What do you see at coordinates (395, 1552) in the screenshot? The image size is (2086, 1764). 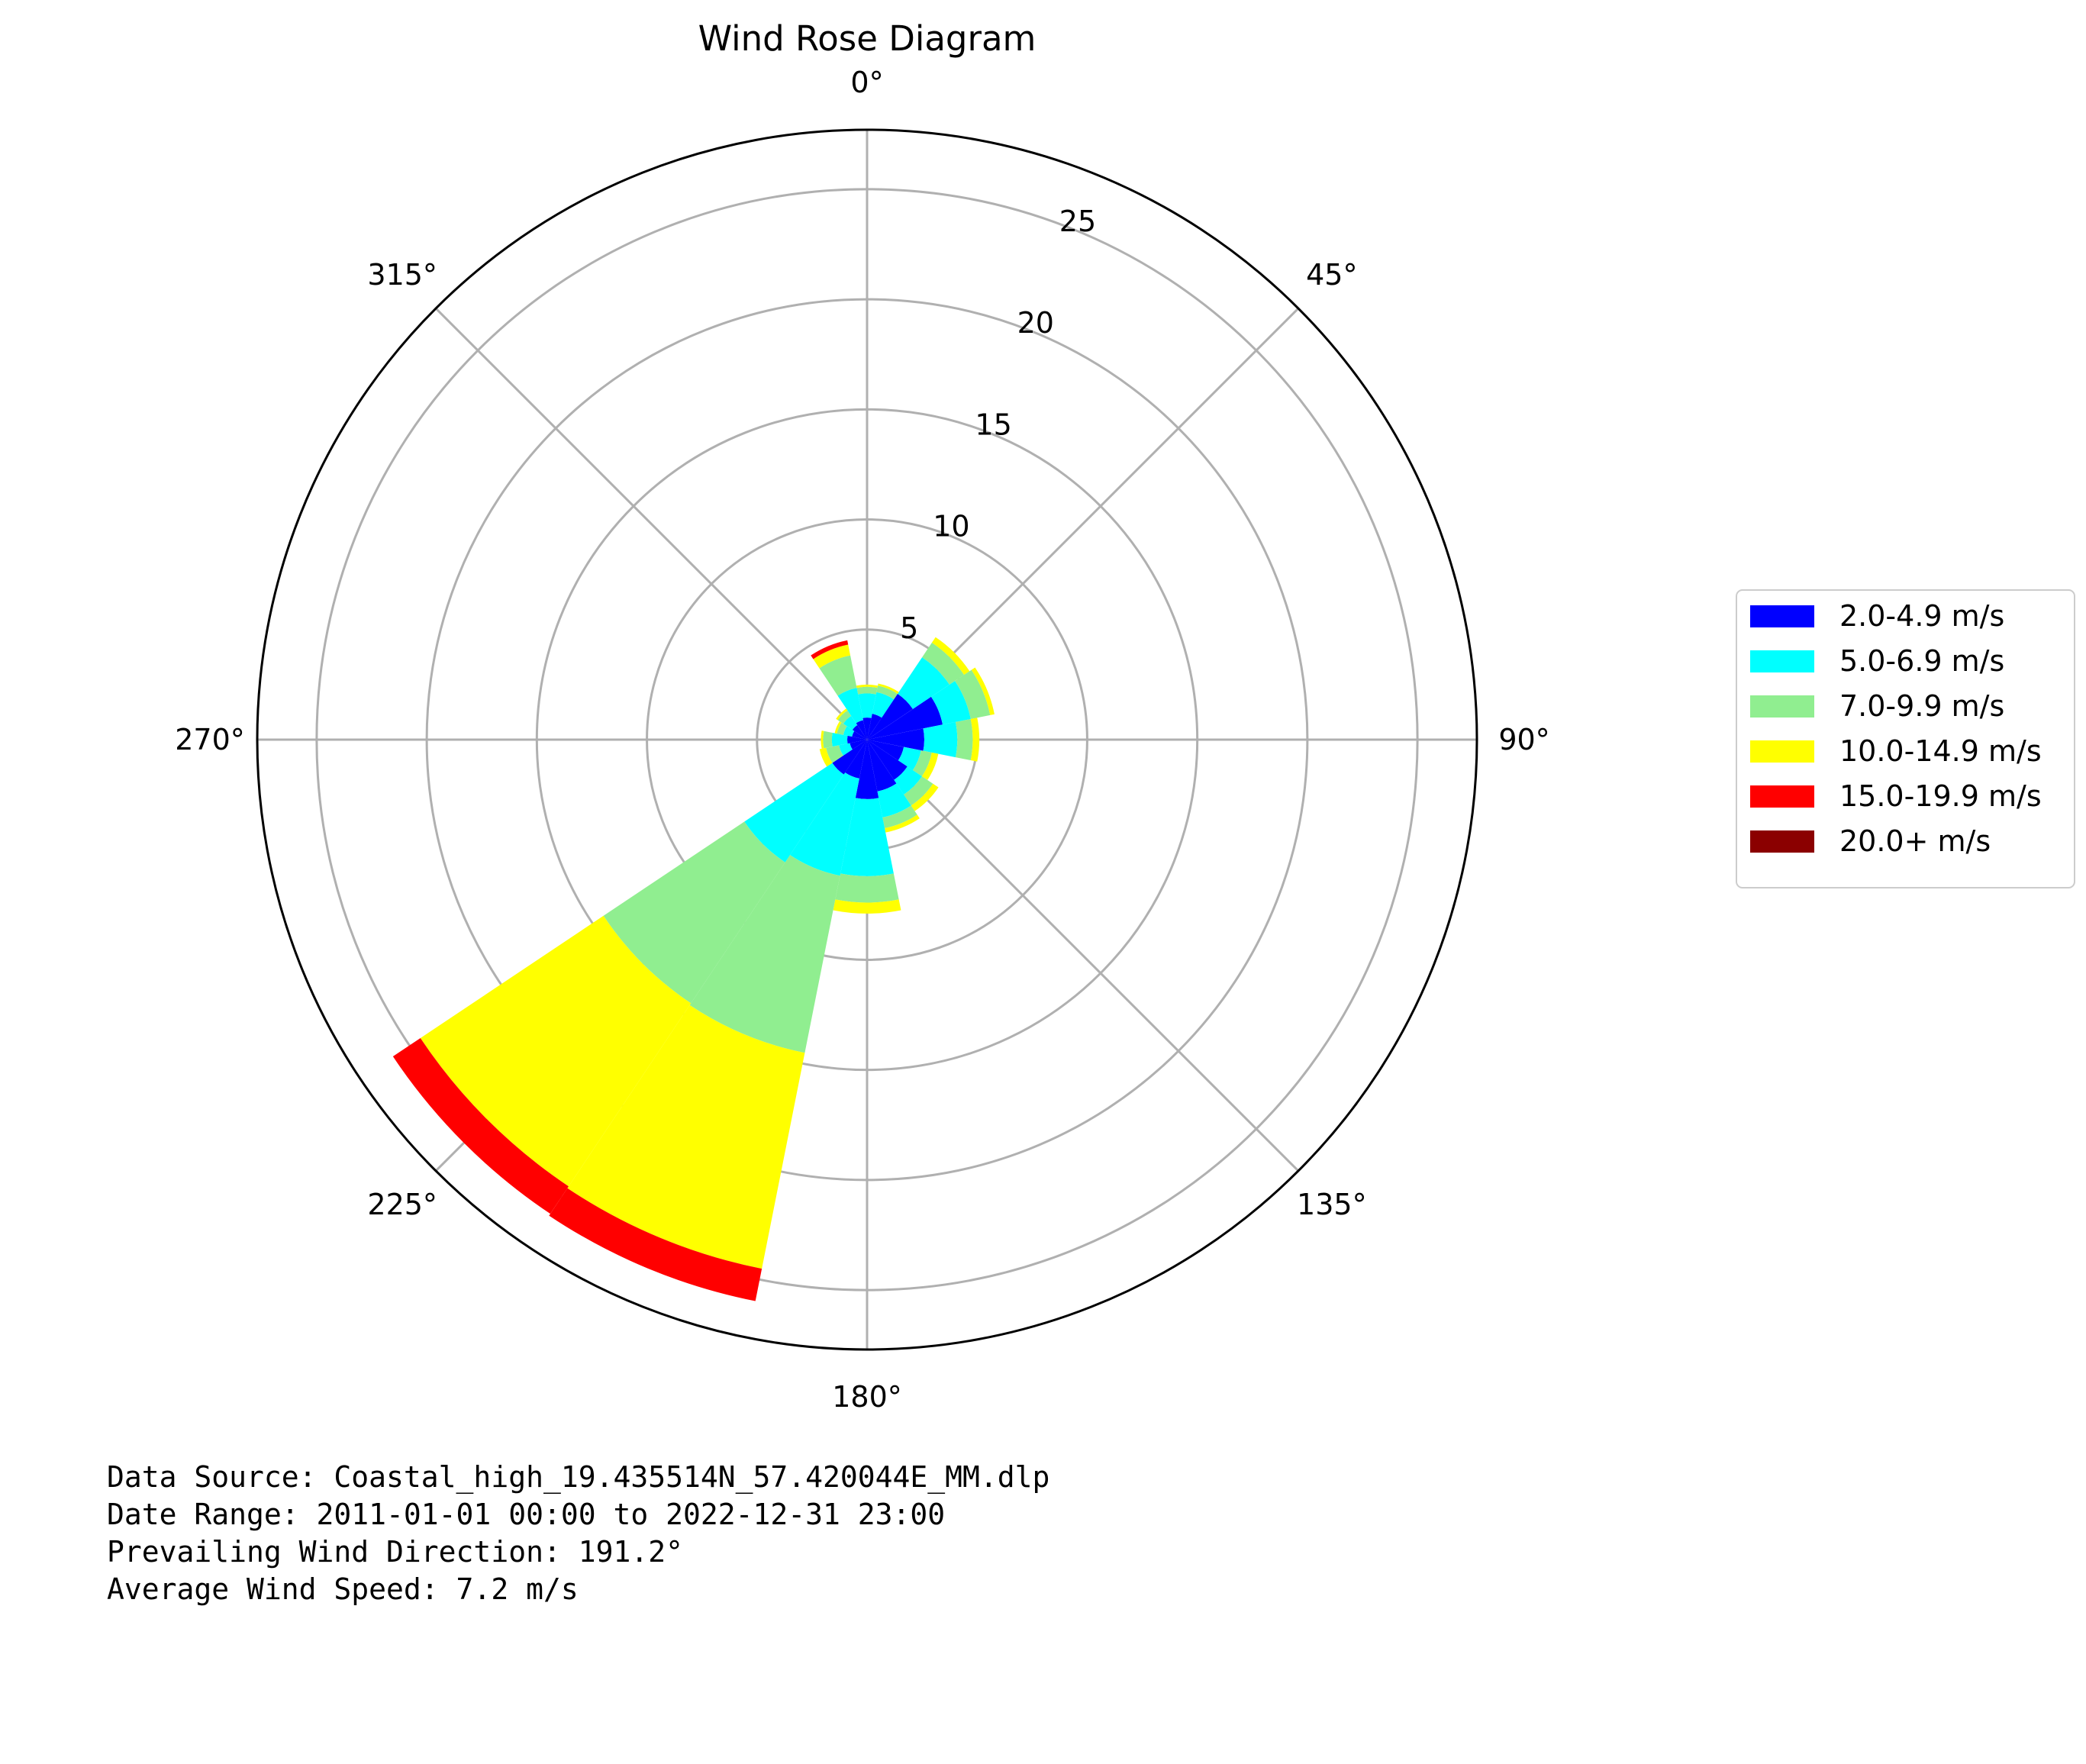 I see `info-prevailing-direction: Prevailing Wind Direction: 191.2°` at bounding box center [395, 1552].